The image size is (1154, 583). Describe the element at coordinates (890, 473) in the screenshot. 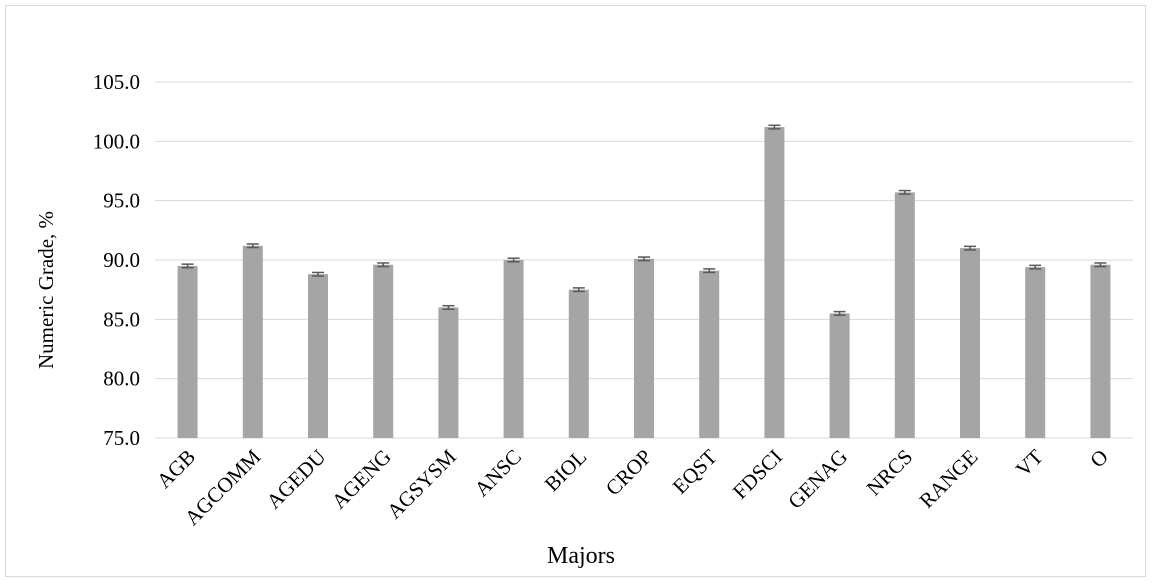

I see `x-tick-label: NRCS` at that location.